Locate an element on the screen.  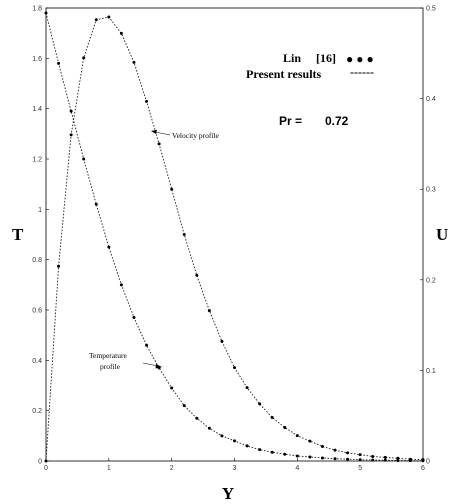
x-tick-label: 4 is located at coordinates (297, 468).